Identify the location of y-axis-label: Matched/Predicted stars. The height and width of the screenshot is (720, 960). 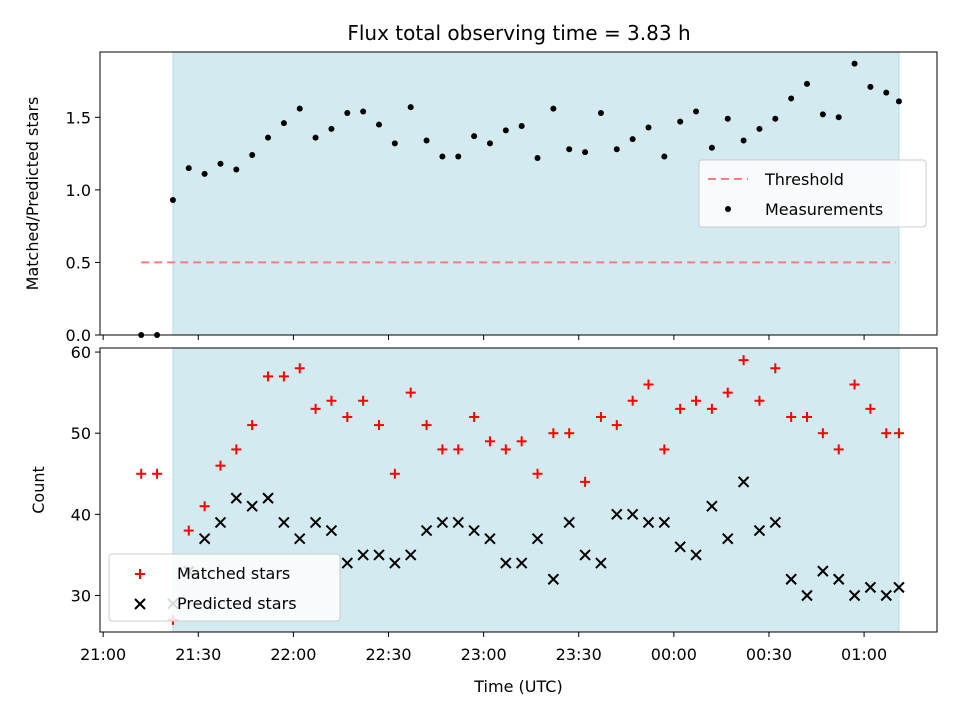
(32, 194).